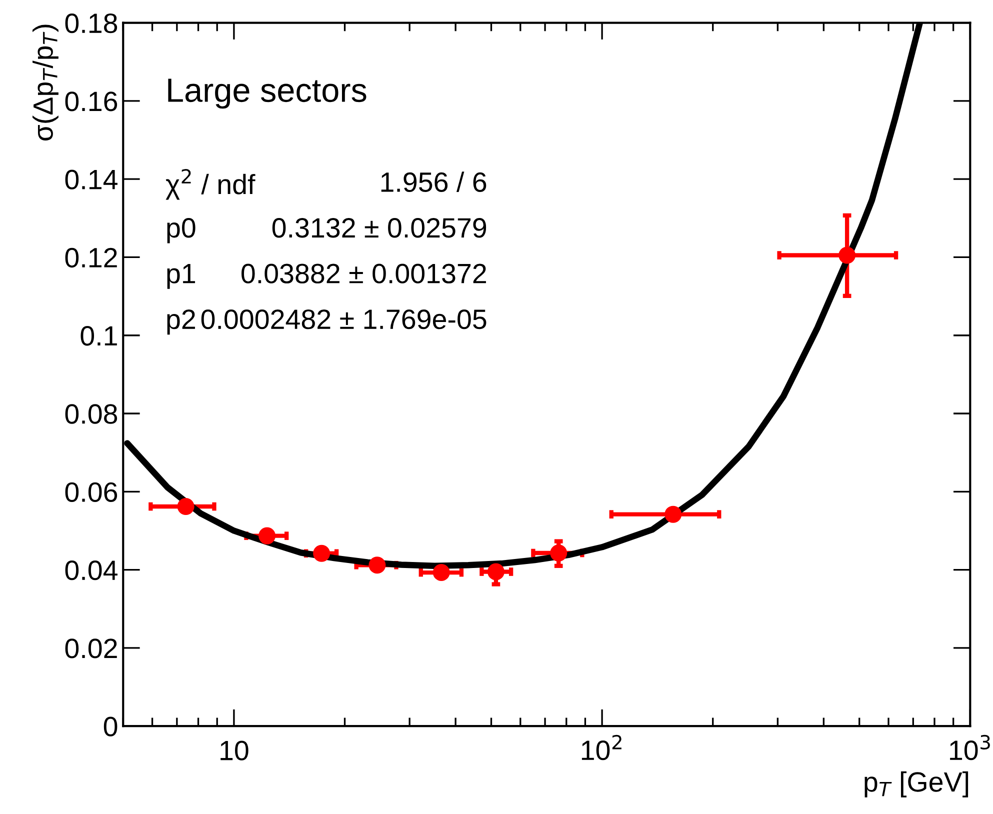 The width and height of the screenshot is (993, 814). I want to click on annotation: 0.0002482 ± 1.769e-05, so click(343, 319).